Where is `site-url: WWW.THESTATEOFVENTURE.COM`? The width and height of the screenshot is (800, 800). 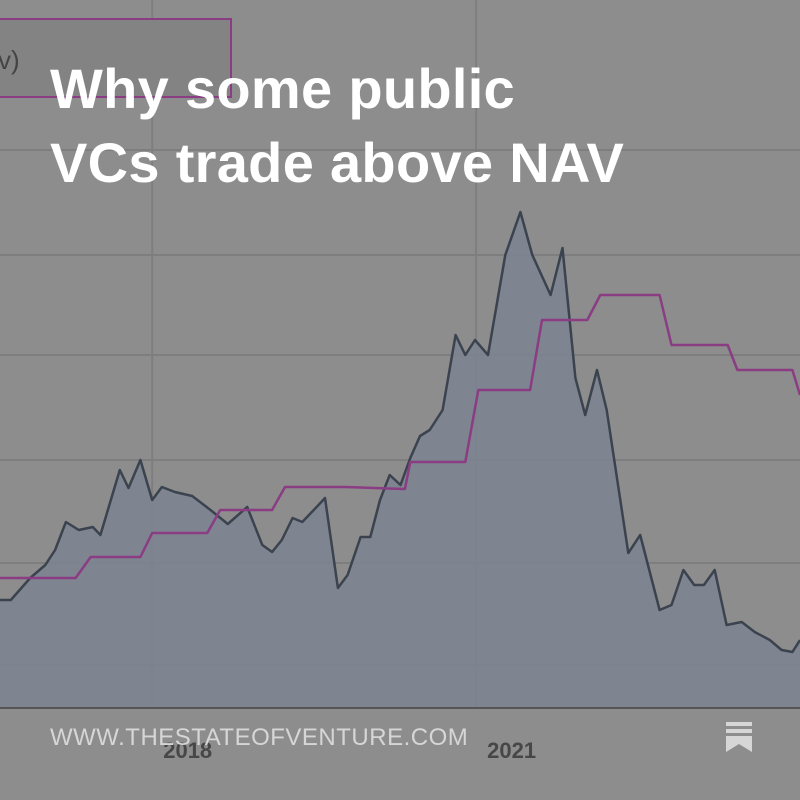 site-url: WWW.THESTATEOFVENTURE.COM is located at coordinates (259, 737).